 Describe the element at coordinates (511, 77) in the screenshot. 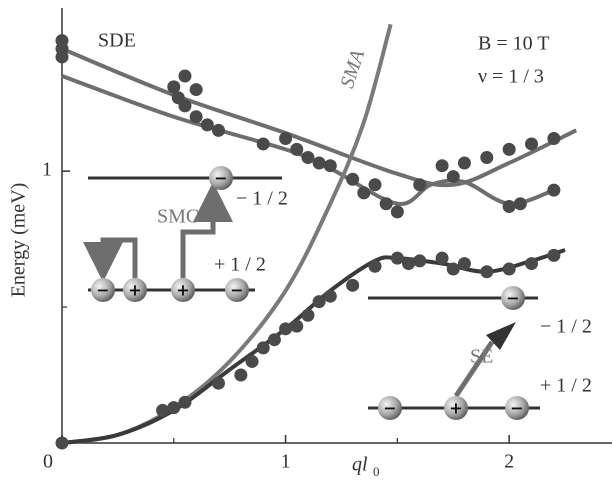

I see `annotation: ν = 1 / 3` at that location.